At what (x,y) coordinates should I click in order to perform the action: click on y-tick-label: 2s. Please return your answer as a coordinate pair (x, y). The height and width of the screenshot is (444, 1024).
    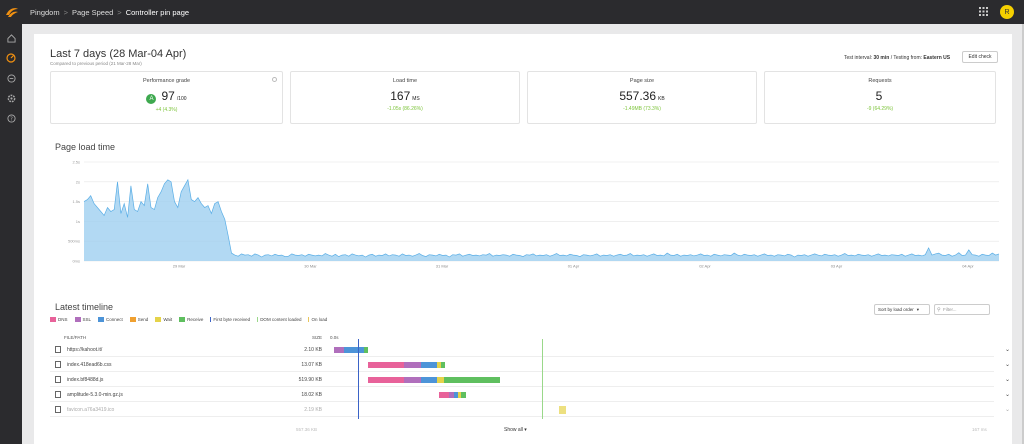
    Looking at the image, I should click on (78, 181).